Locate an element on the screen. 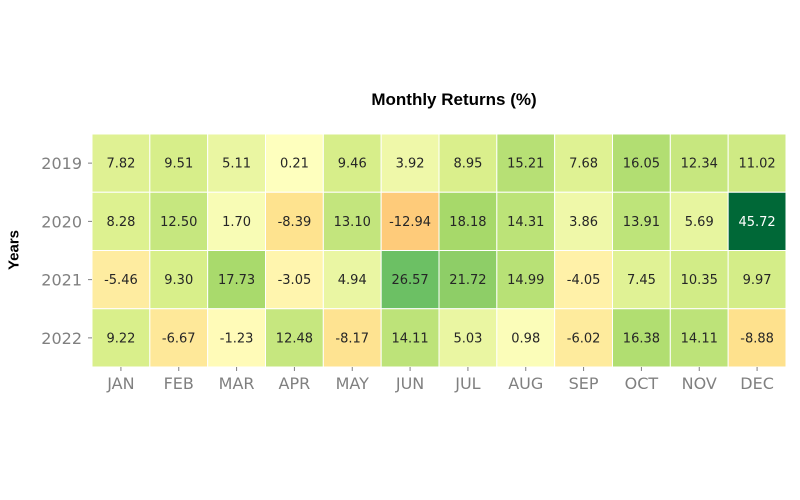 The image size is (800, 500). cell-value-label: 16.38 is located at coordinates (641, 338).